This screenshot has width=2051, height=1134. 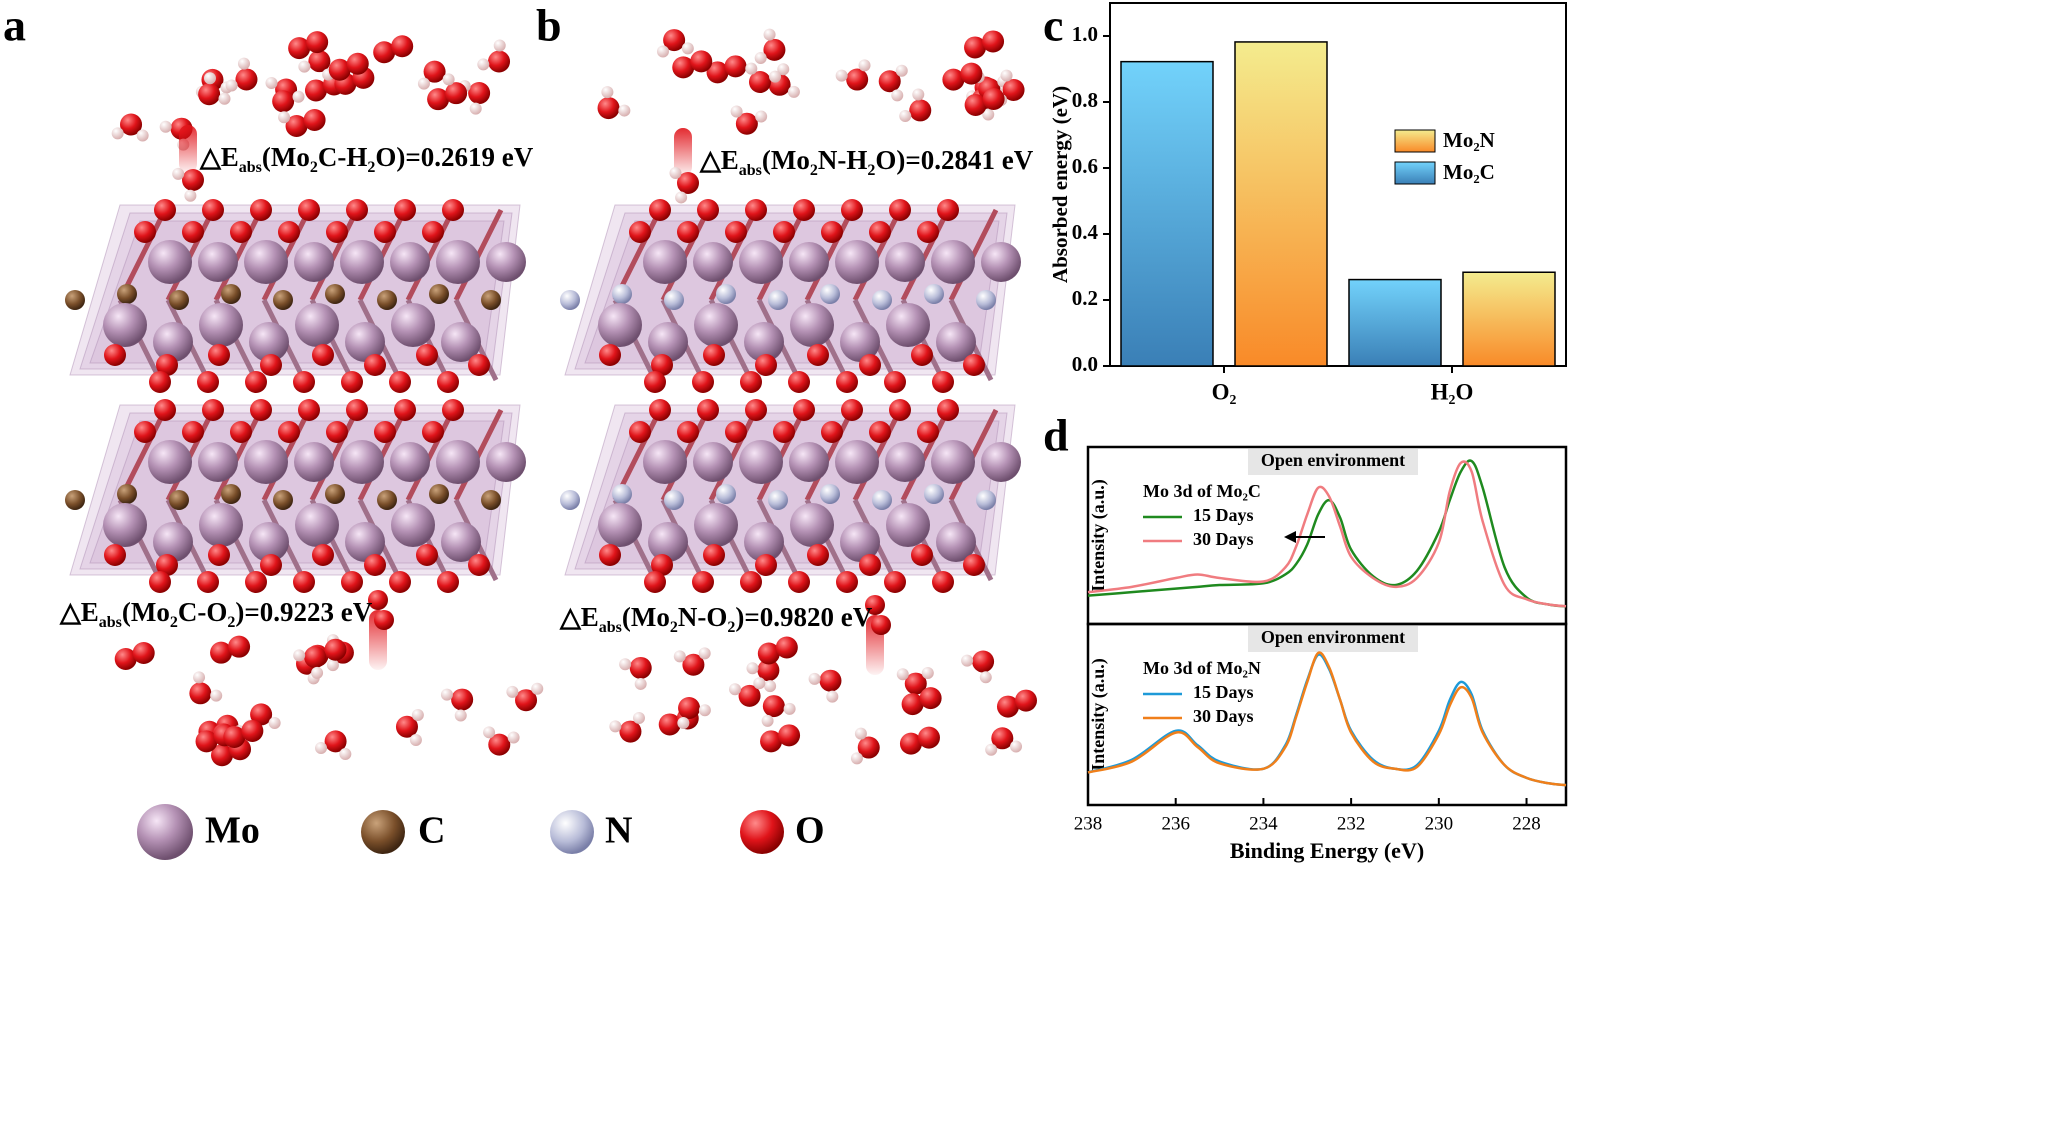 What do you see at coordinates (110, 622) in the screenshot?
I see `annotation-part: abs` at bounding box center [110, 622].